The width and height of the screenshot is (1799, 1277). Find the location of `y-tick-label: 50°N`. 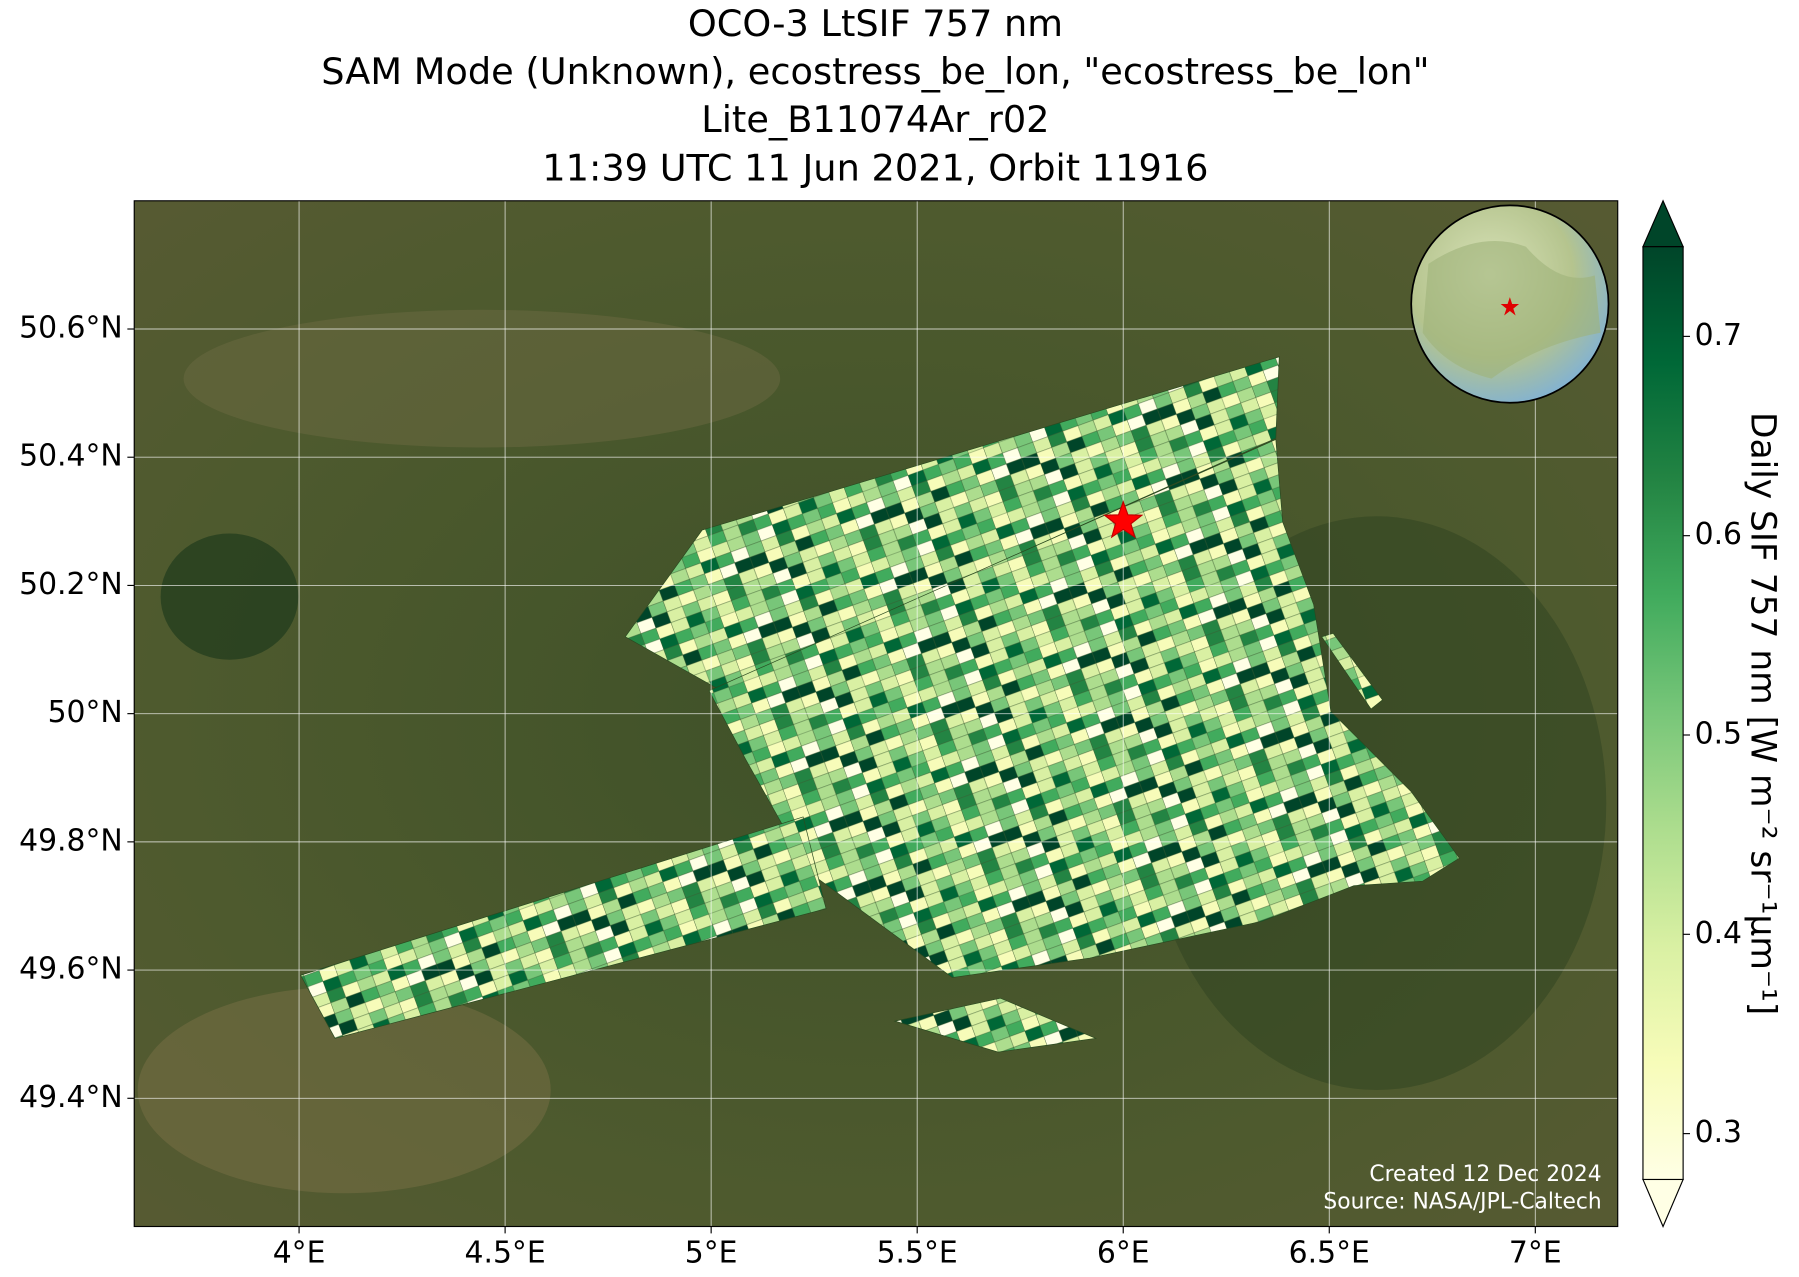

y-tick-label: 50°N is located at coordinates (85, 712).